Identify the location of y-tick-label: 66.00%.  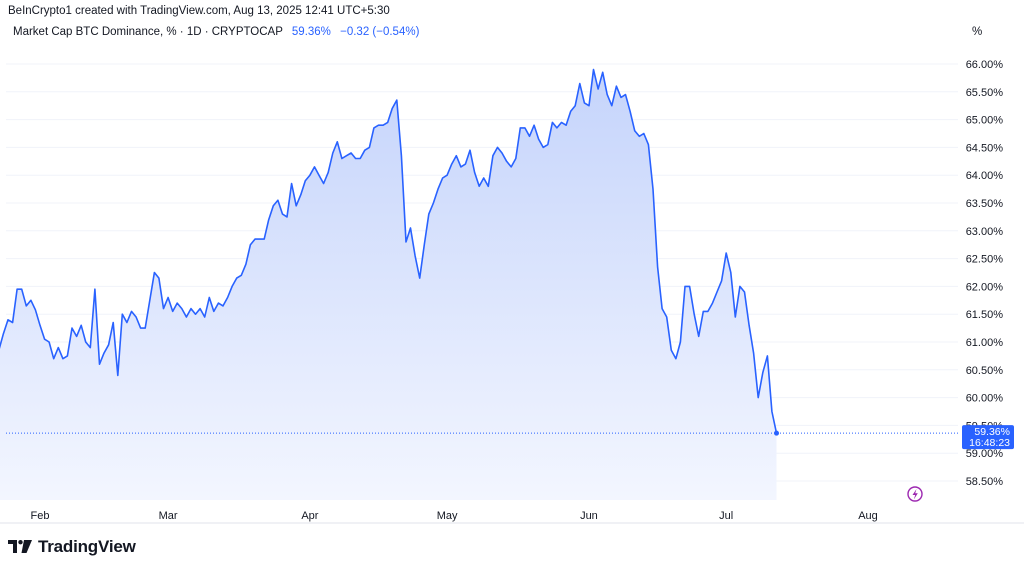
(985, 65).